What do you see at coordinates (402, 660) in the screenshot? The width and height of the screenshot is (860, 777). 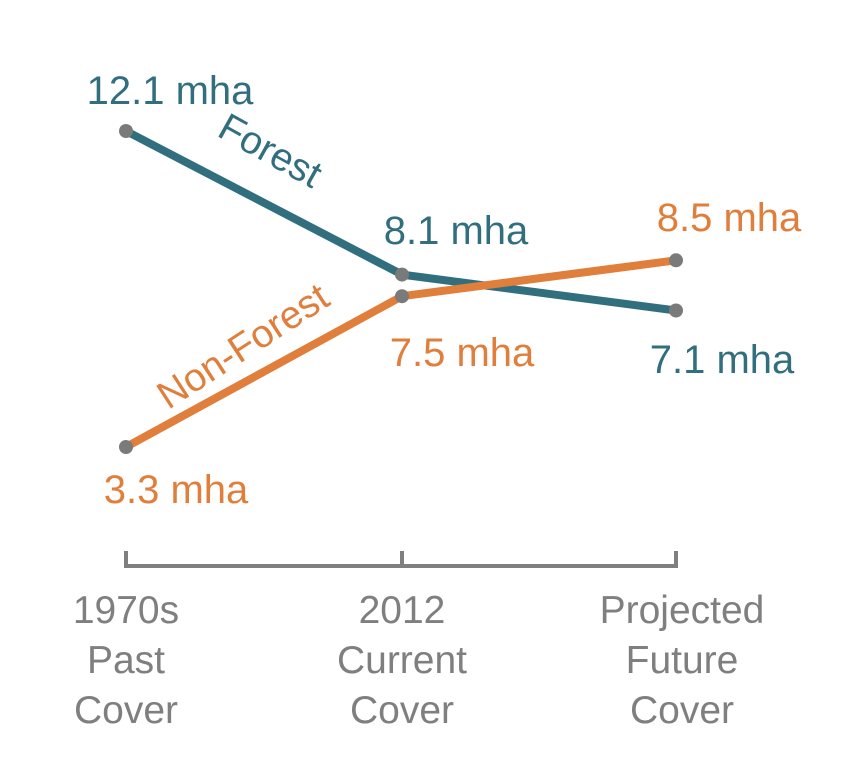 I see `x-tick-label-1: 2012 Current Cover` at bounding box center [402, 660].